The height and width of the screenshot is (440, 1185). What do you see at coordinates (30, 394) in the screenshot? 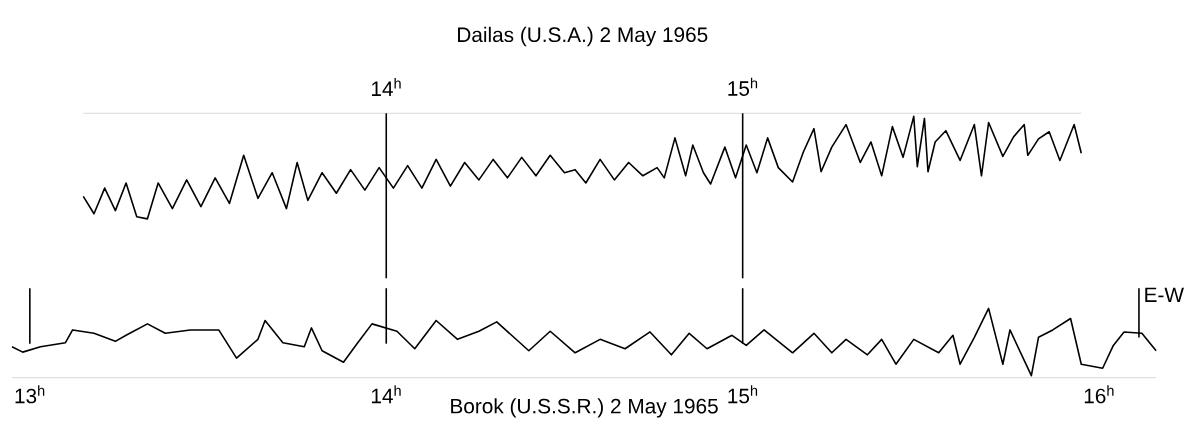
I see `x-tick-label: 13$^{h}$` at bounding box center [30, 394].